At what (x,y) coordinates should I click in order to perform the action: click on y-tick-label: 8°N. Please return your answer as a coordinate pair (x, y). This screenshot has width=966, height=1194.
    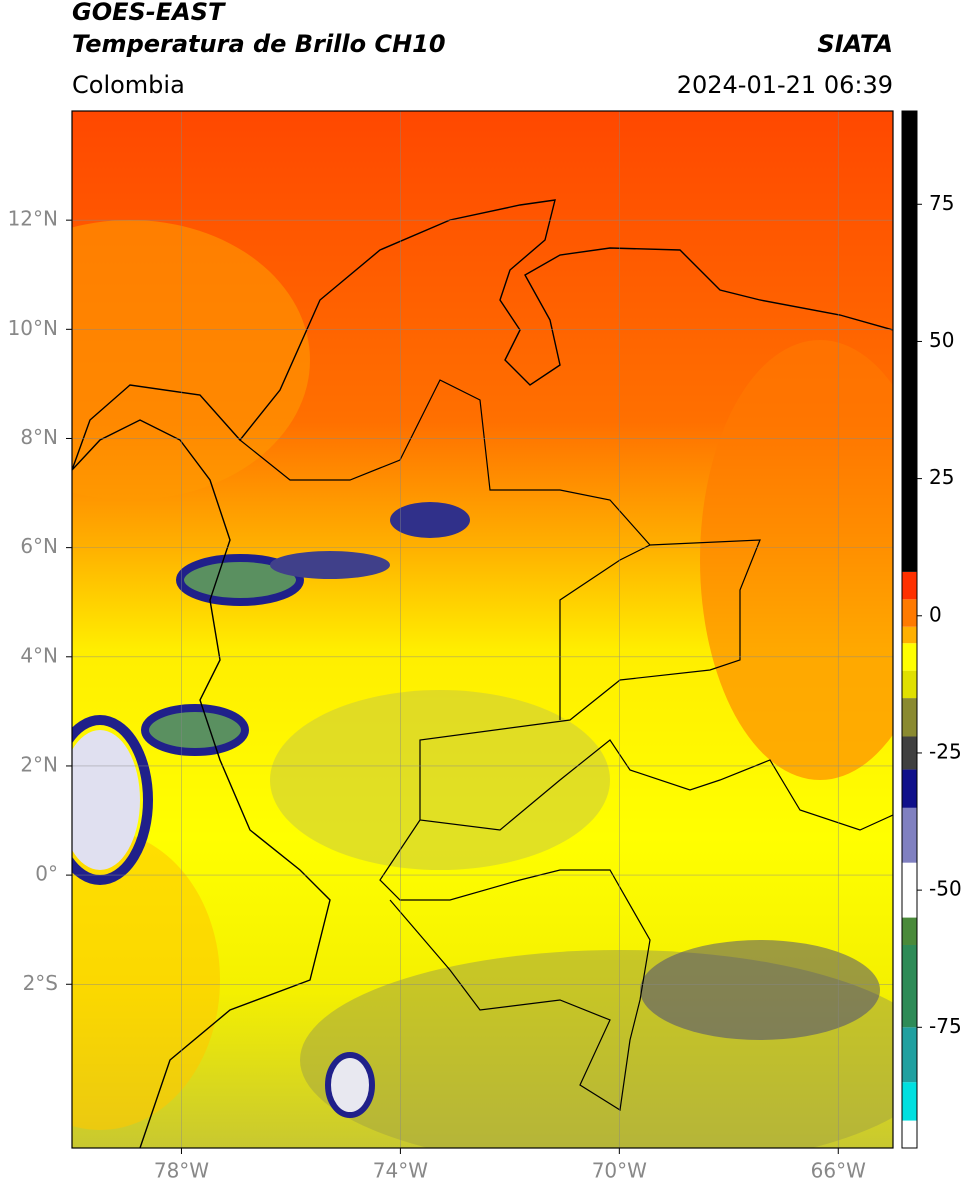
    Looking at the image, I should click on (39, 437).